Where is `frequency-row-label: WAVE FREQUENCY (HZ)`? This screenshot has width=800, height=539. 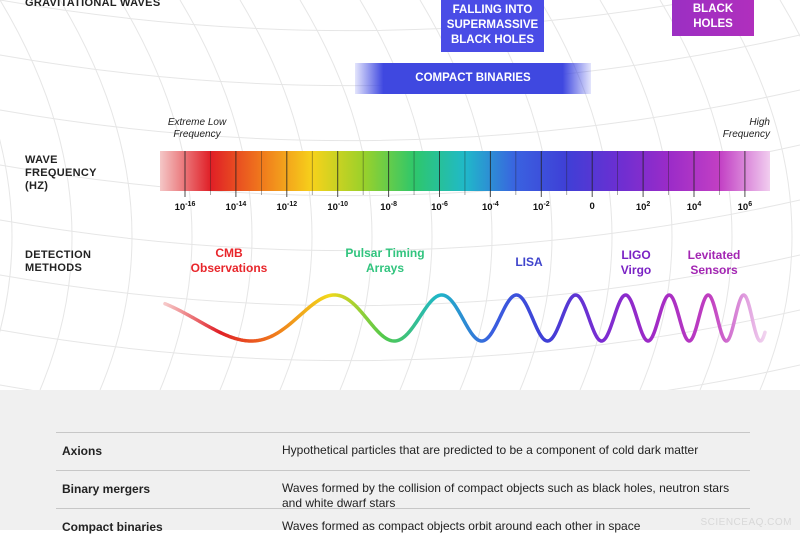 frequency-row-label: WAVE FREQUENCY (HZ) is located at coordinates (61, 173).